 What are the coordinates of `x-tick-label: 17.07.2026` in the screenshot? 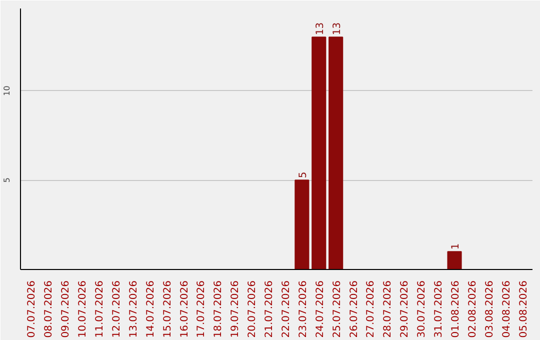 It's located at (202, 309).